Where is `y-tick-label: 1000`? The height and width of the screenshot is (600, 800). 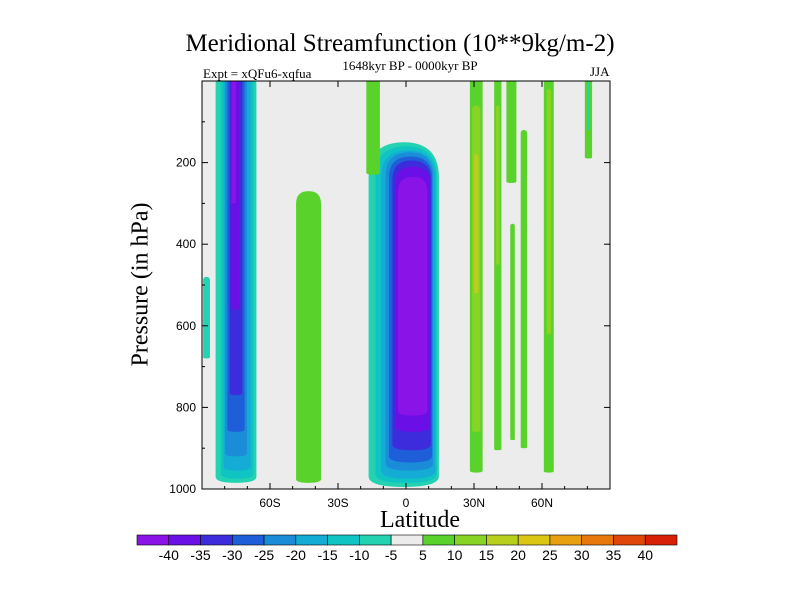 y-tick-label: 1000 is located at coordinates (182, 489).